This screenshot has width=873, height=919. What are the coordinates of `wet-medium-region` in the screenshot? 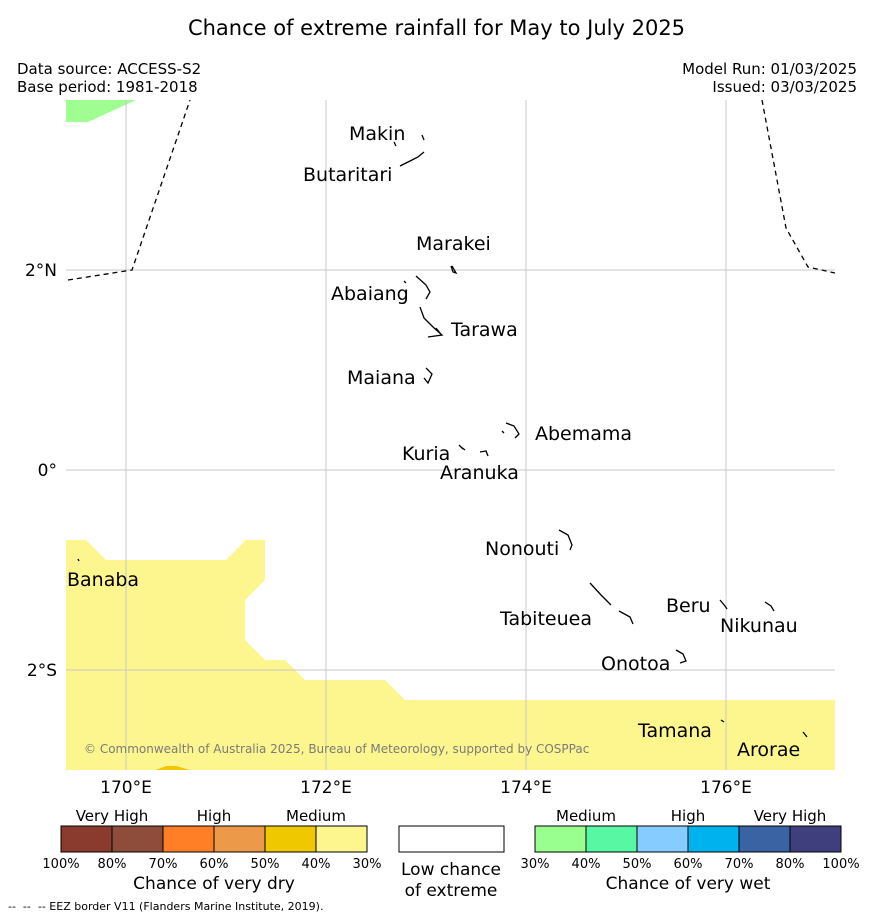 It's located at (101, 111).